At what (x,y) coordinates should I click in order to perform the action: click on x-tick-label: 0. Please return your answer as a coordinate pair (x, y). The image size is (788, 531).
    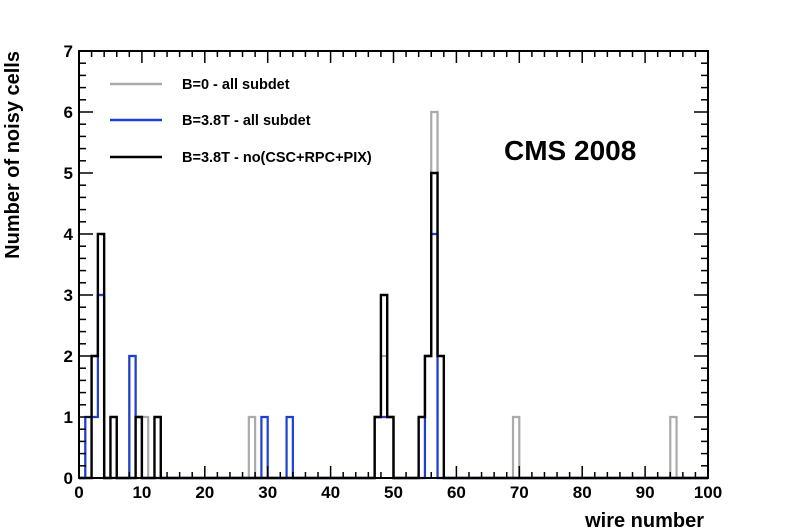
    Looking at the image, I should click on (78, 492).